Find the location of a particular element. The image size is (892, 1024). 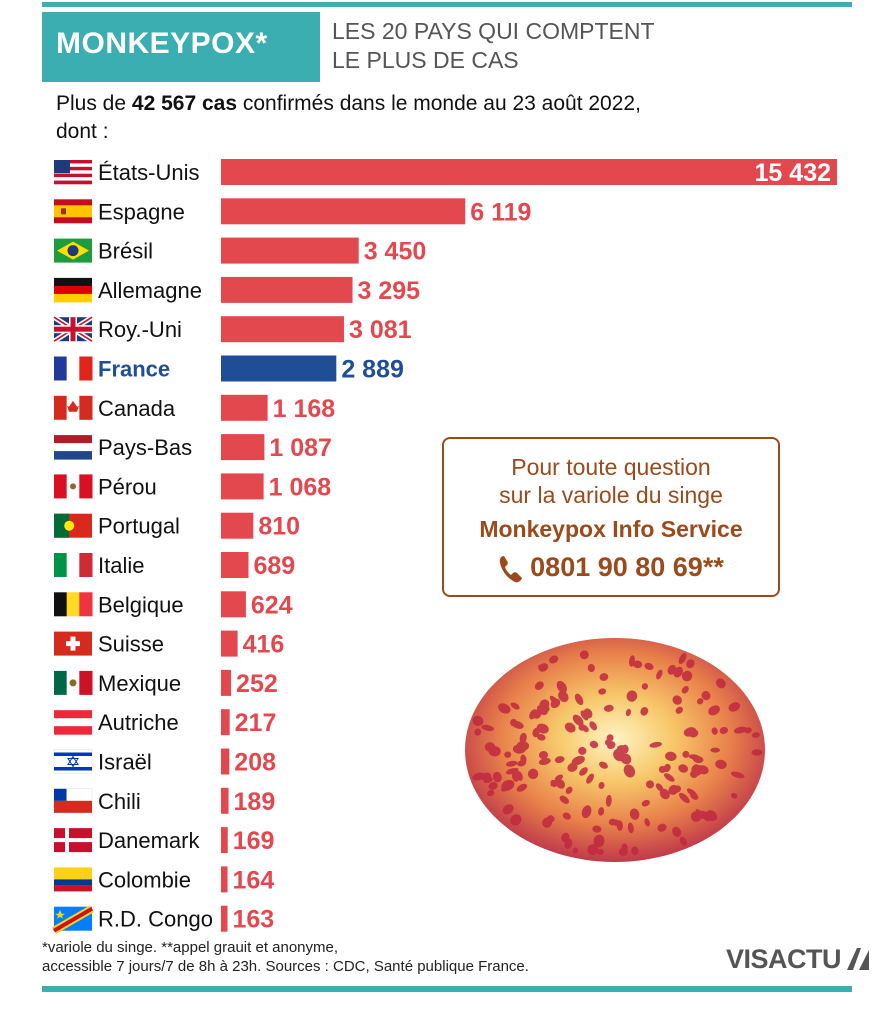

value-label: 169 is located at coordinates (254, 841).